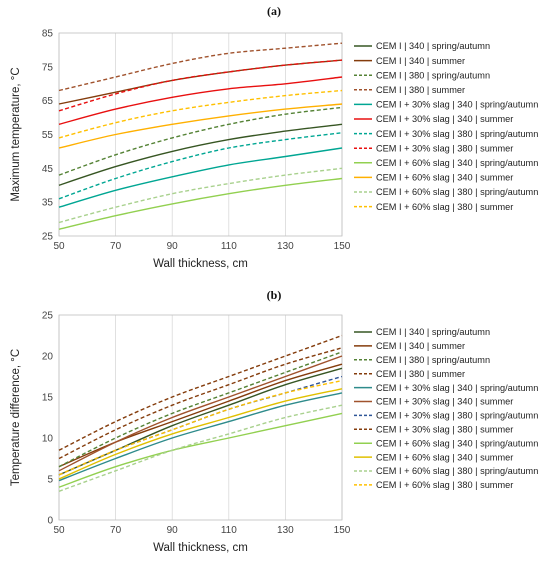  I want to click on y-tick-label: 15, so click(48, 398).